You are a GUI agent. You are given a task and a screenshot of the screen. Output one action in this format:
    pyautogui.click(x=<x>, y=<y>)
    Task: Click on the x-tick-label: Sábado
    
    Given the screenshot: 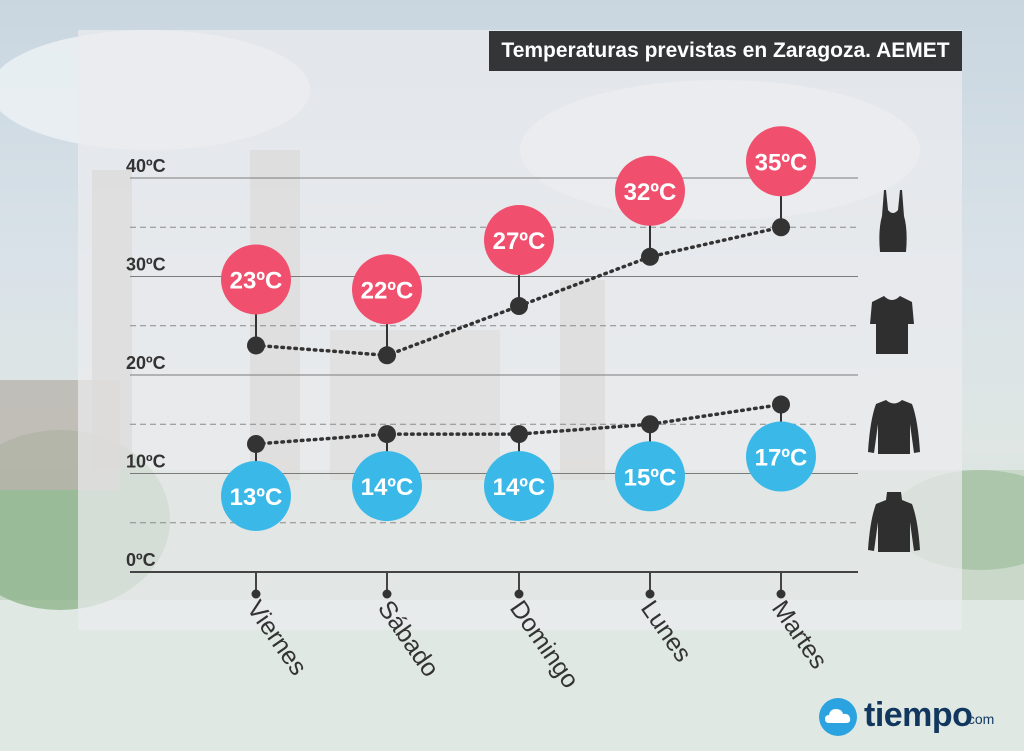 What is the action you would take?
    pyautogui.click(x=408, y=638)
    